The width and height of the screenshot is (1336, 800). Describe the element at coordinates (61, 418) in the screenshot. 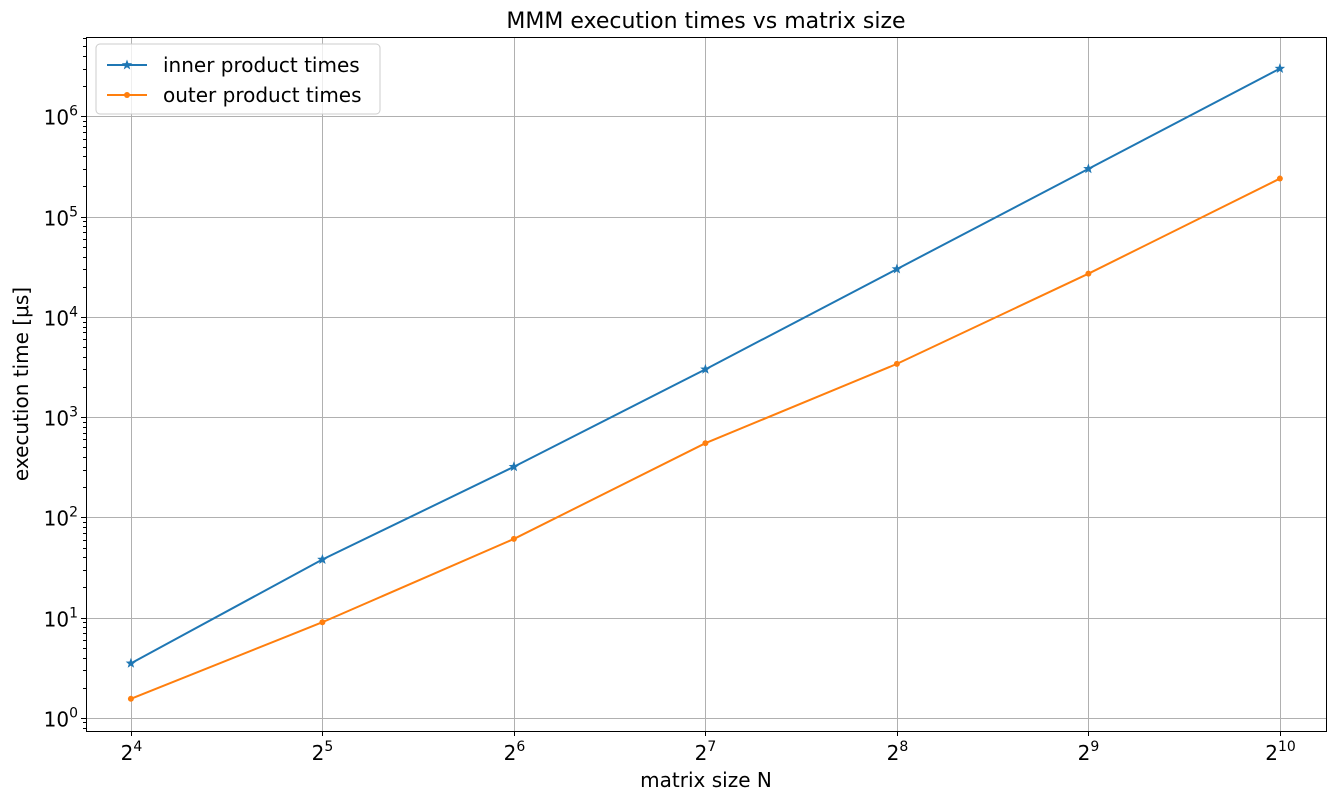

I see `y-tick-label: 103` at that location.